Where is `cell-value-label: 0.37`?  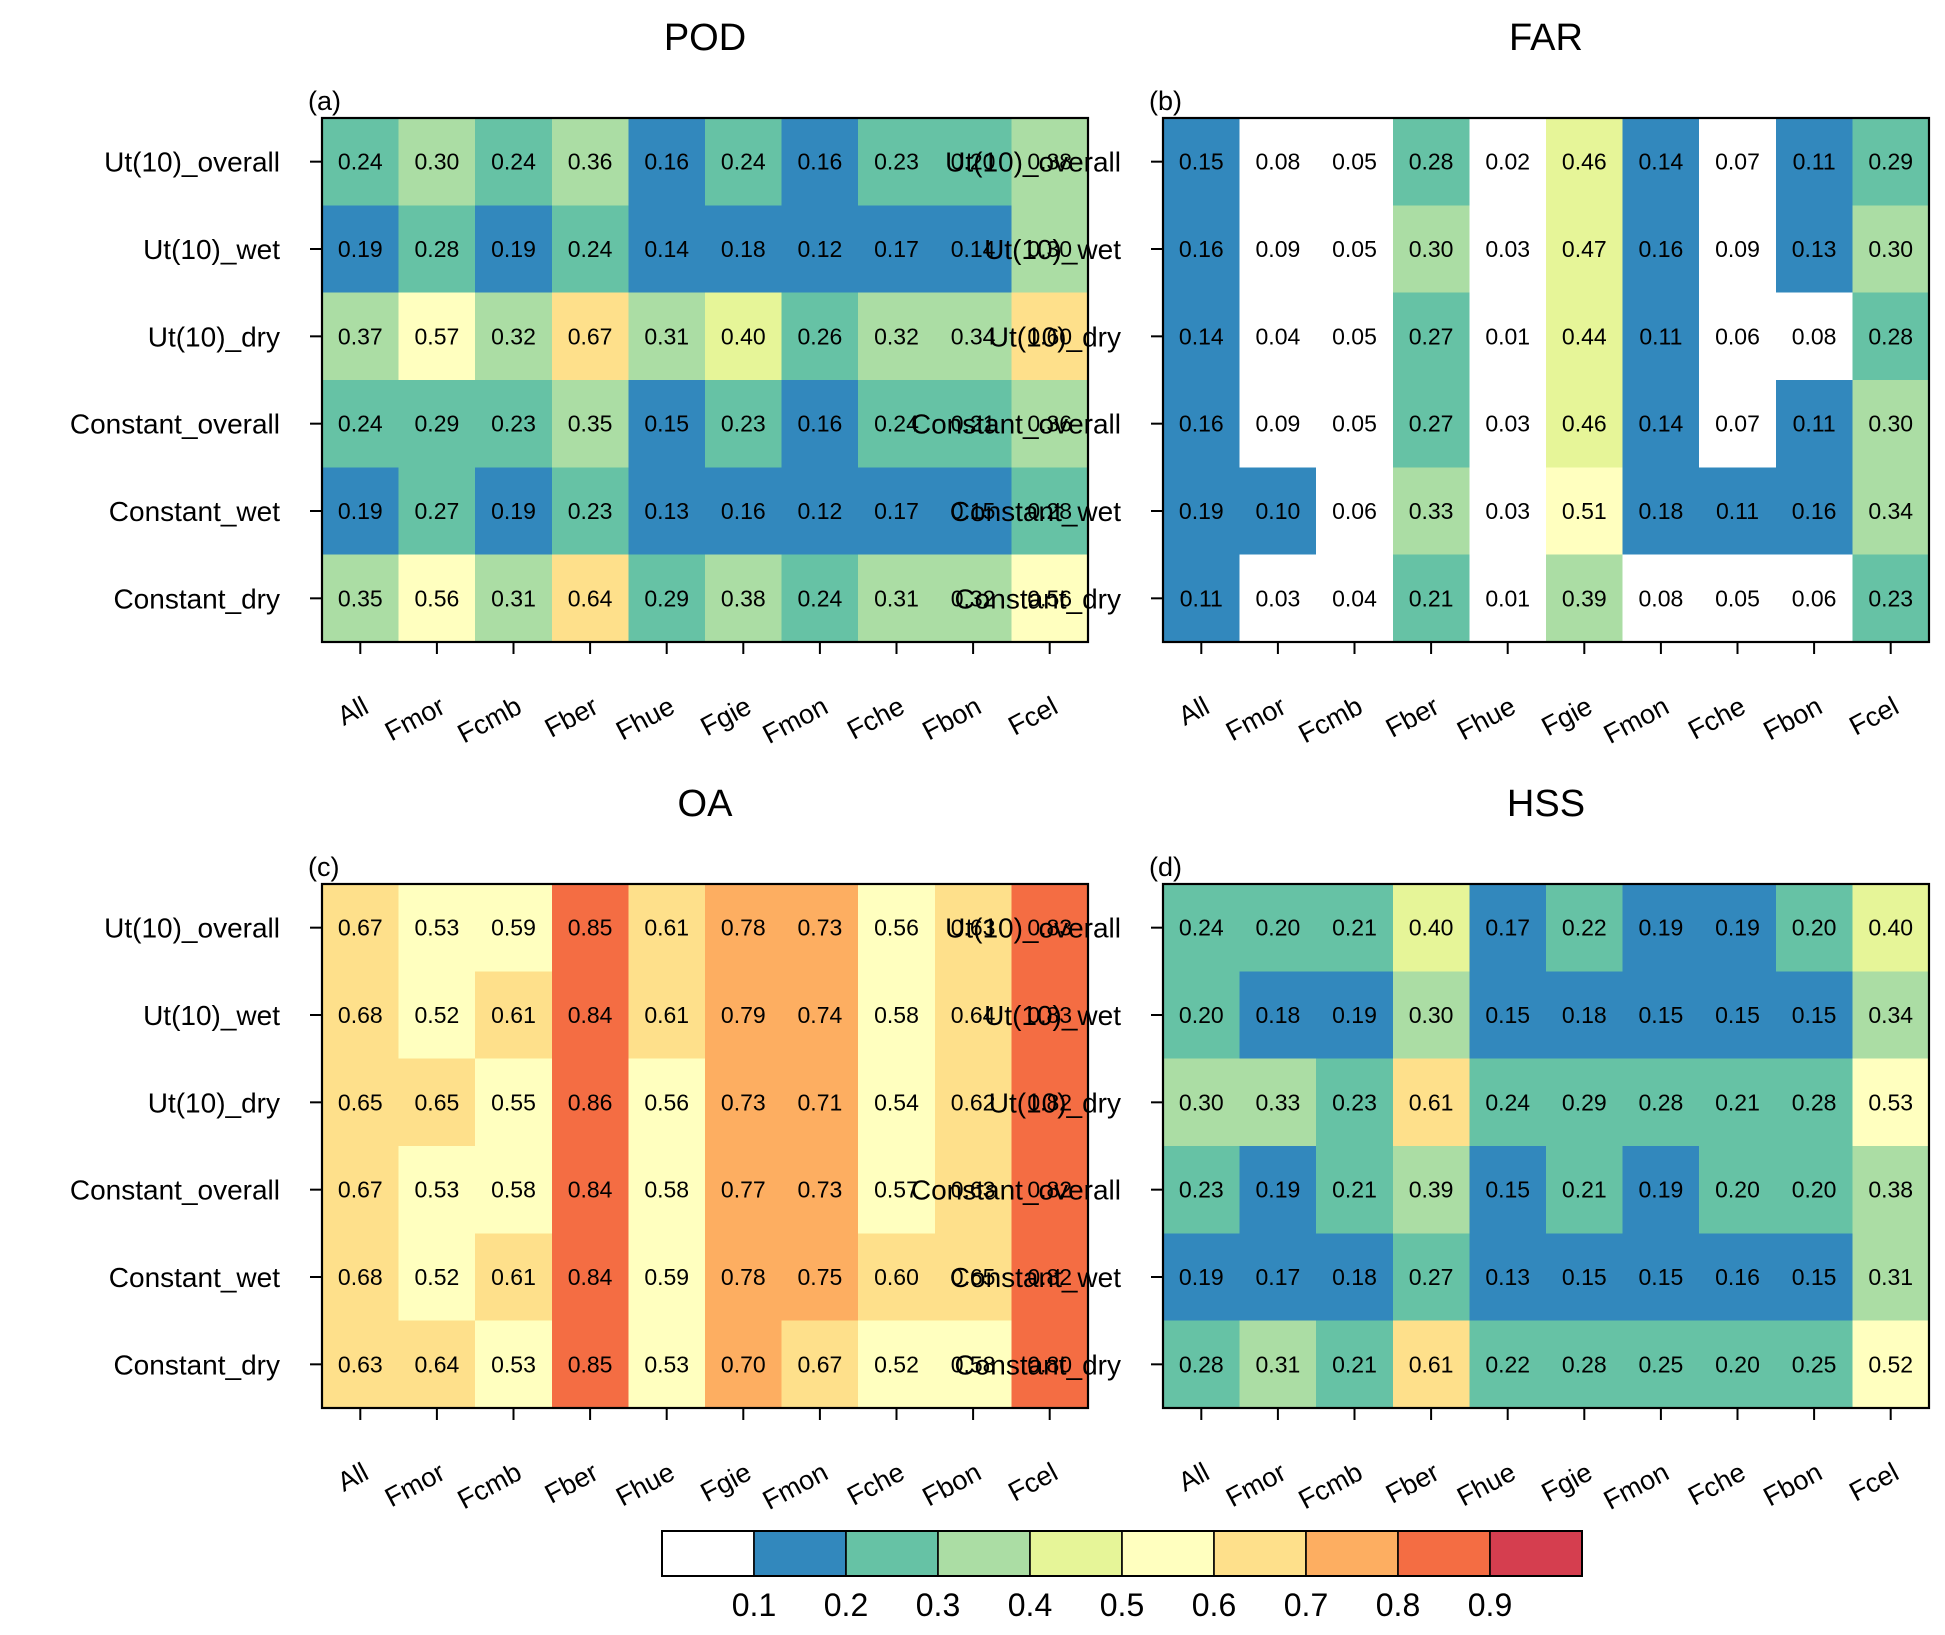 cell-value-label: 0.37 is located at coordinates (360, 336).